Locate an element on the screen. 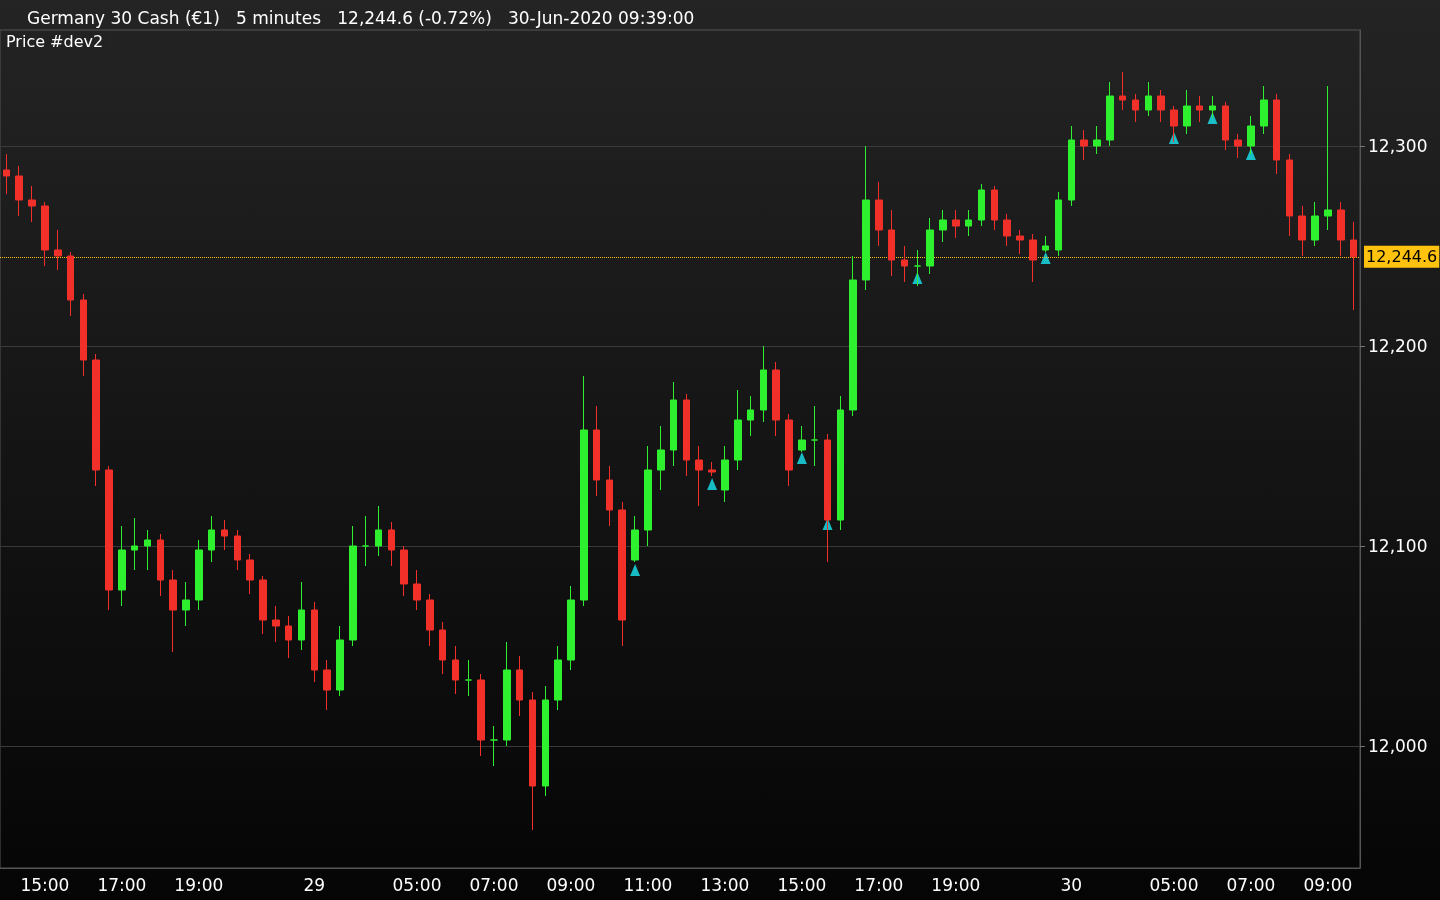  x-tick-label: 05:00 is located at coordinates (417, 884).